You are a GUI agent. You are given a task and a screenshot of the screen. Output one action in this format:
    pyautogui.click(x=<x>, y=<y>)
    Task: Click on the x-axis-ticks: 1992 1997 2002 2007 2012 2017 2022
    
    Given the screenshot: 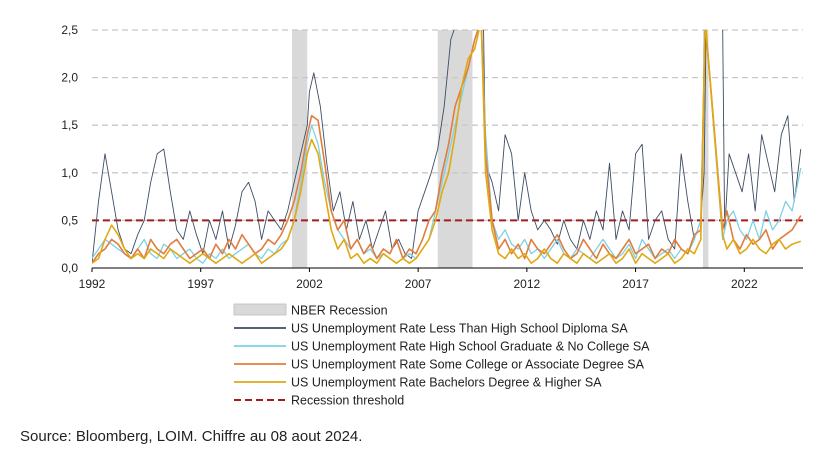 What is the action you would take?
    pyautogui.click(x=418, y=279)
    